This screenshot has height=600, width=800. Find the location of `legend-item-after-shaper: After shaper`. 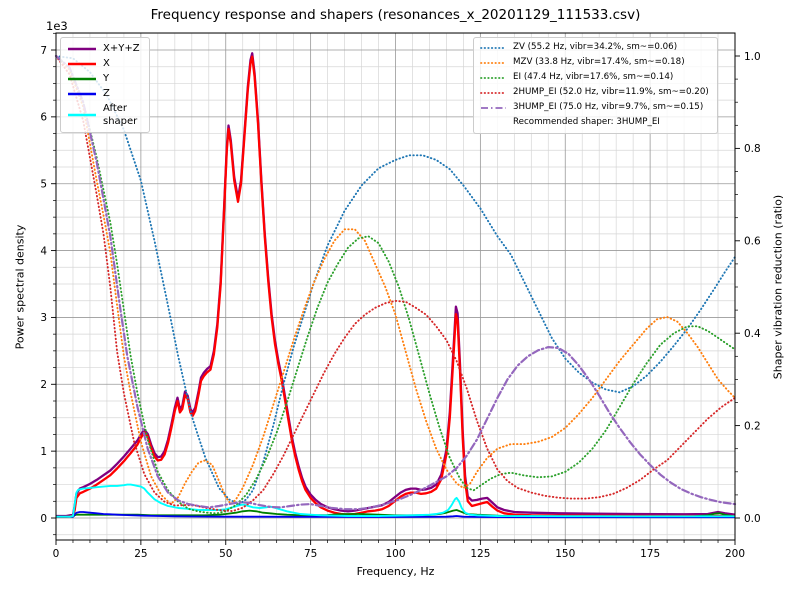

legend-item-after-shaper: After shaper is located at coordinates (103, 115).